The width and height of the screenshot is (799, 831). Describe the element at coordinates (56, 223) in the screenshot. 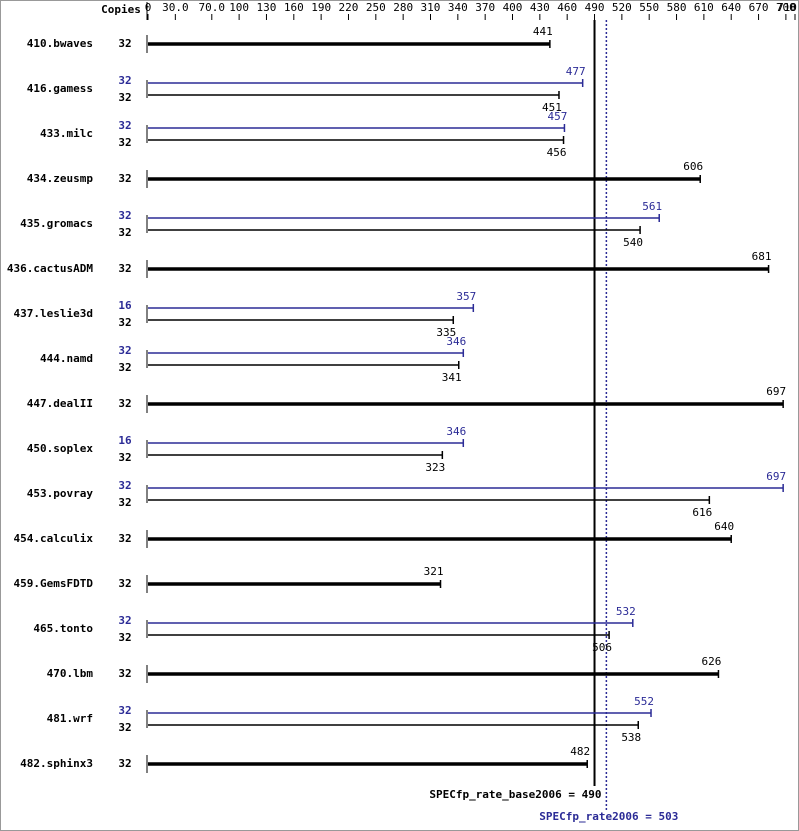

I see `benchmark-name: 435.gromacs` at that location.